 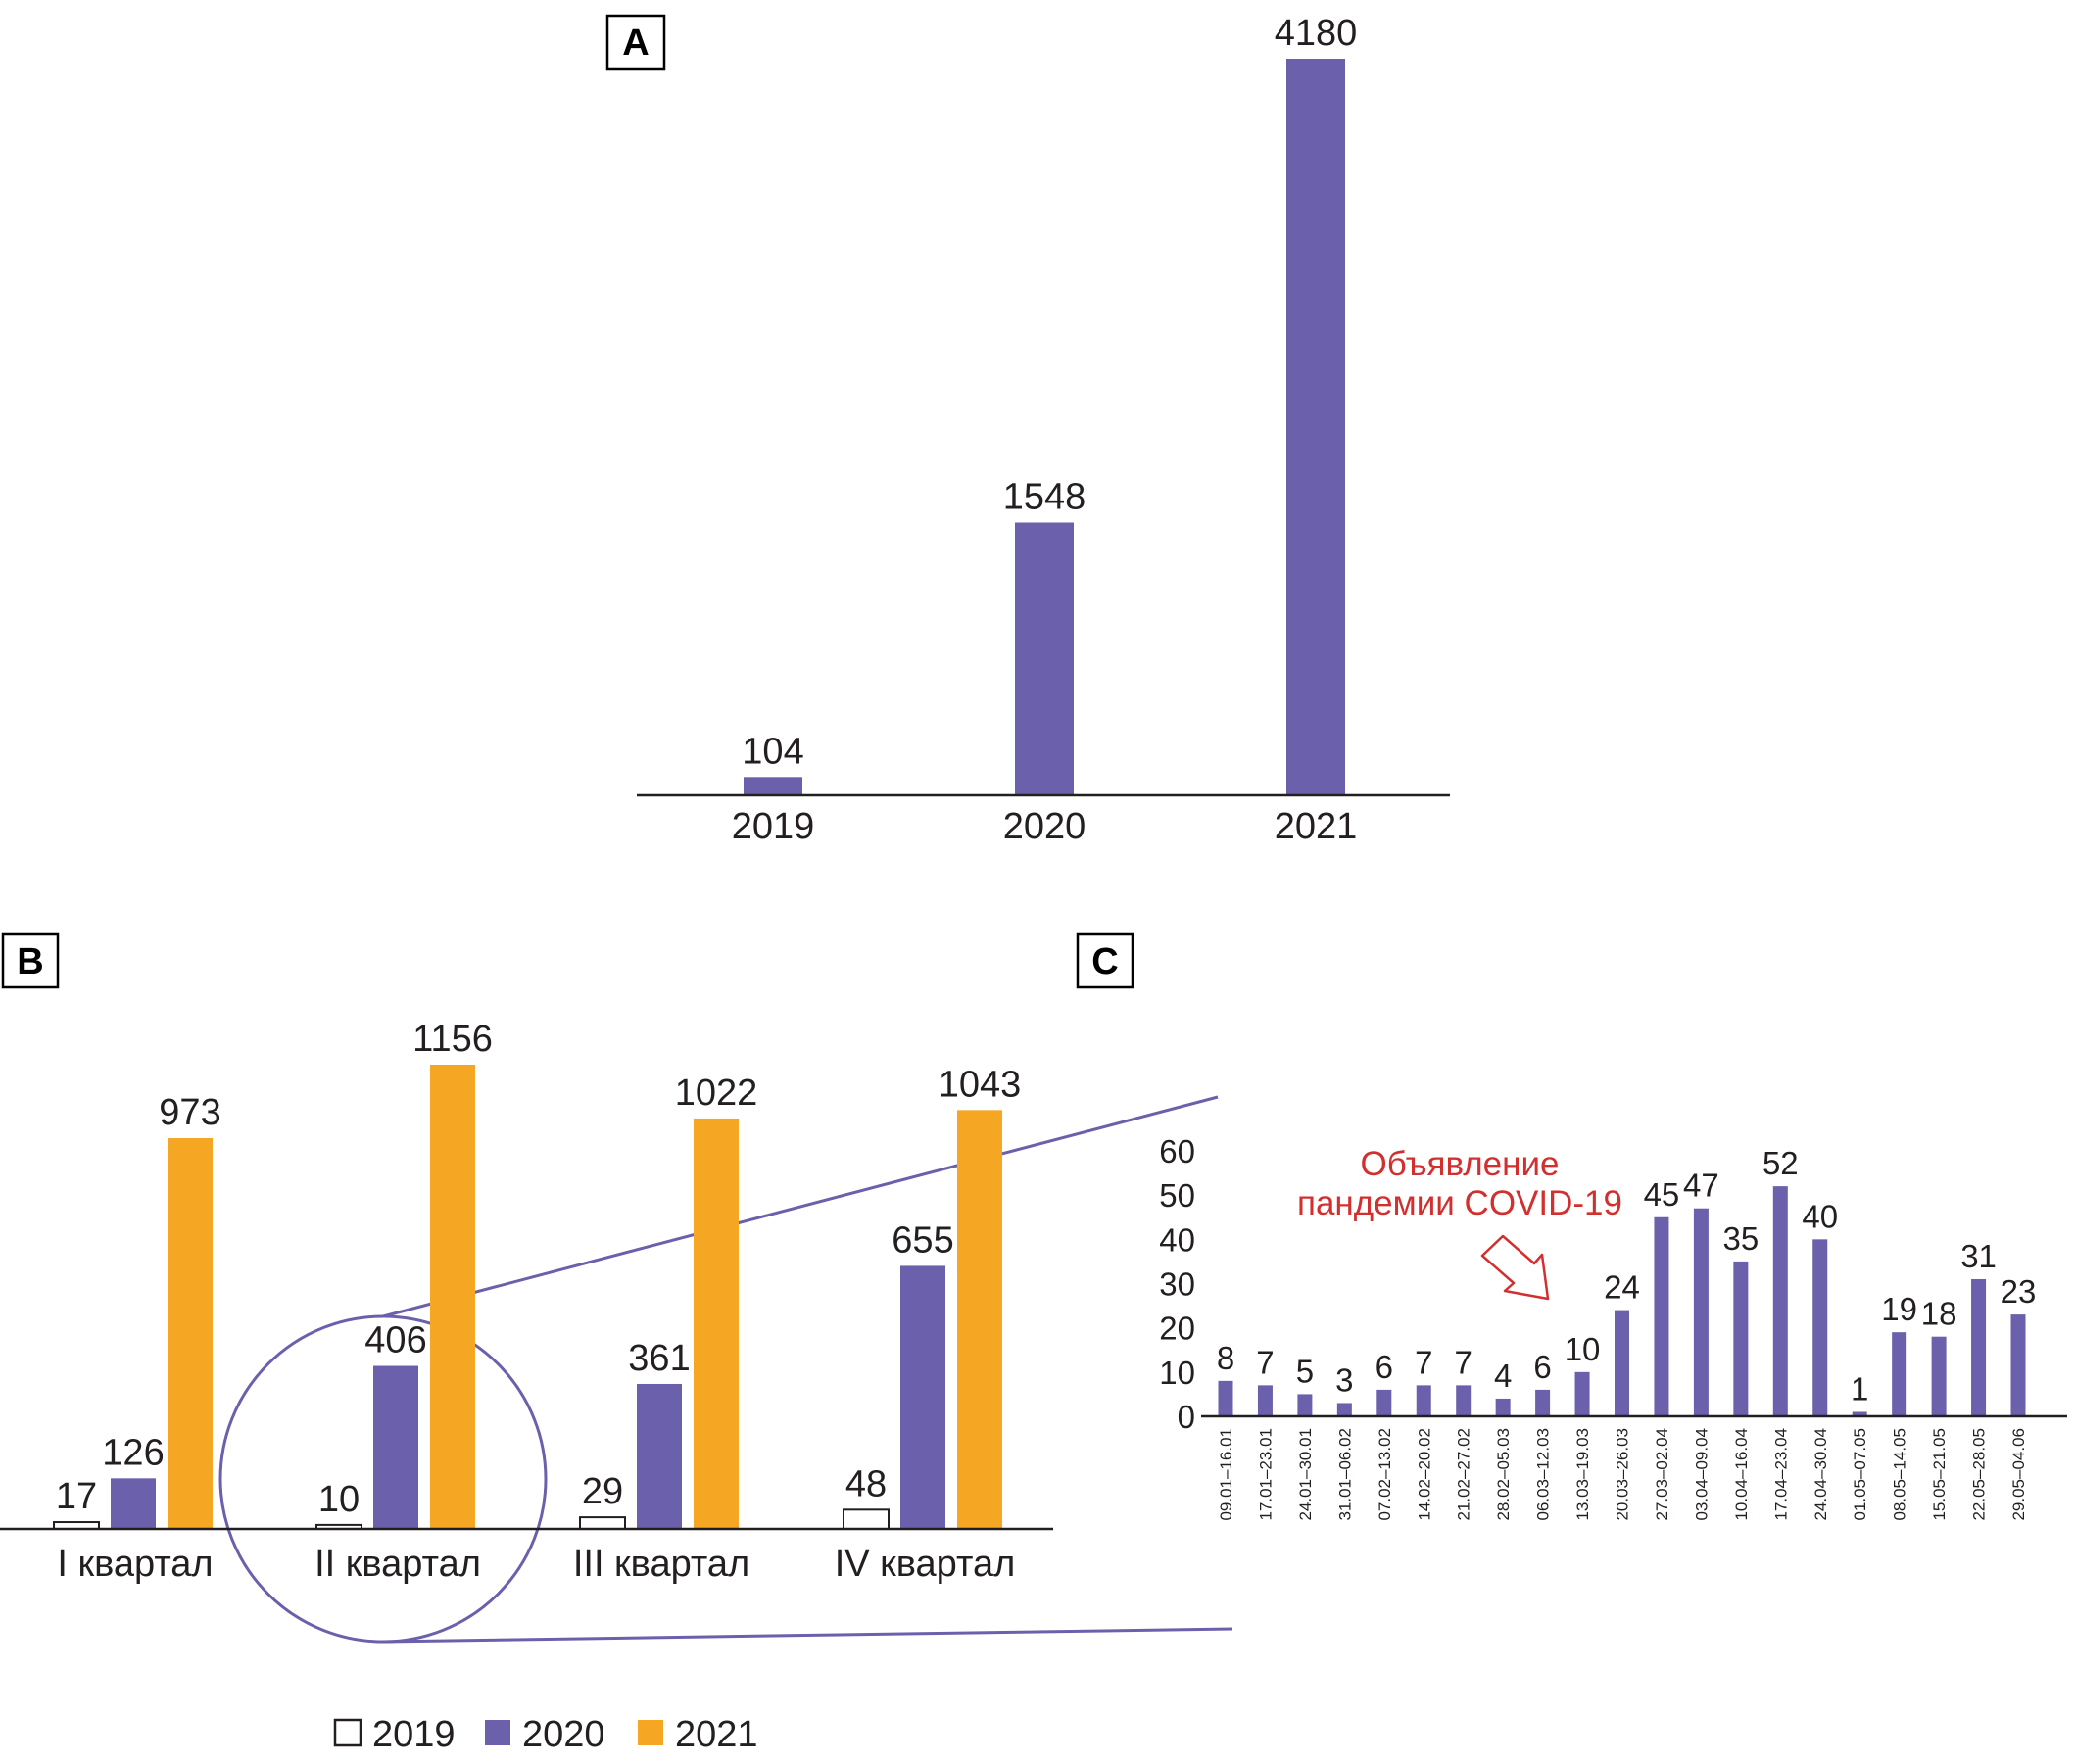 I want to click on legend-label-2021: 2021, so click(x=717, y=1734).